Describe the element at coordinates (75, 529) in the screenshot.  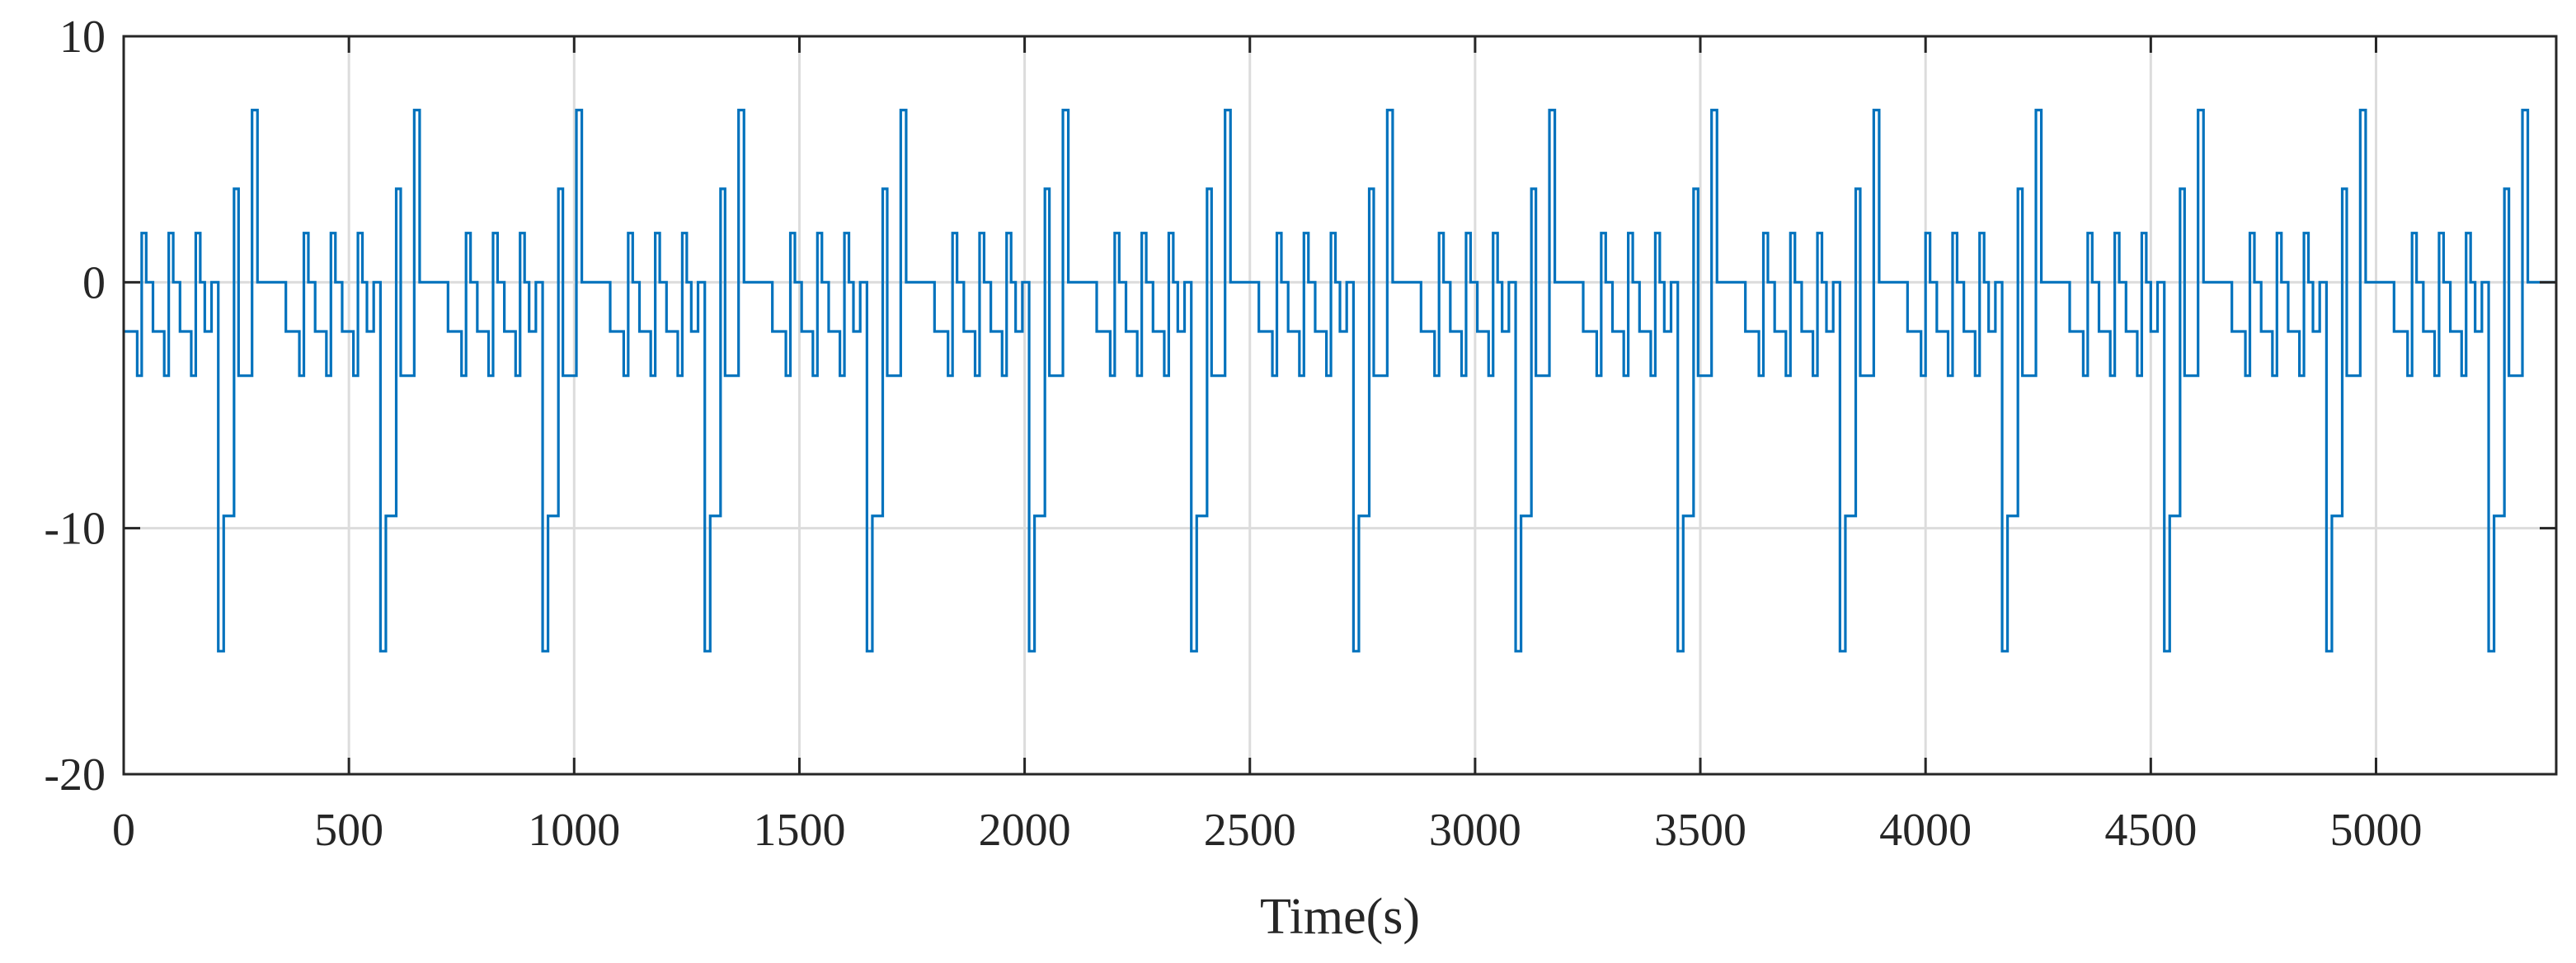
I see `y-tick-label: -10` at that location.